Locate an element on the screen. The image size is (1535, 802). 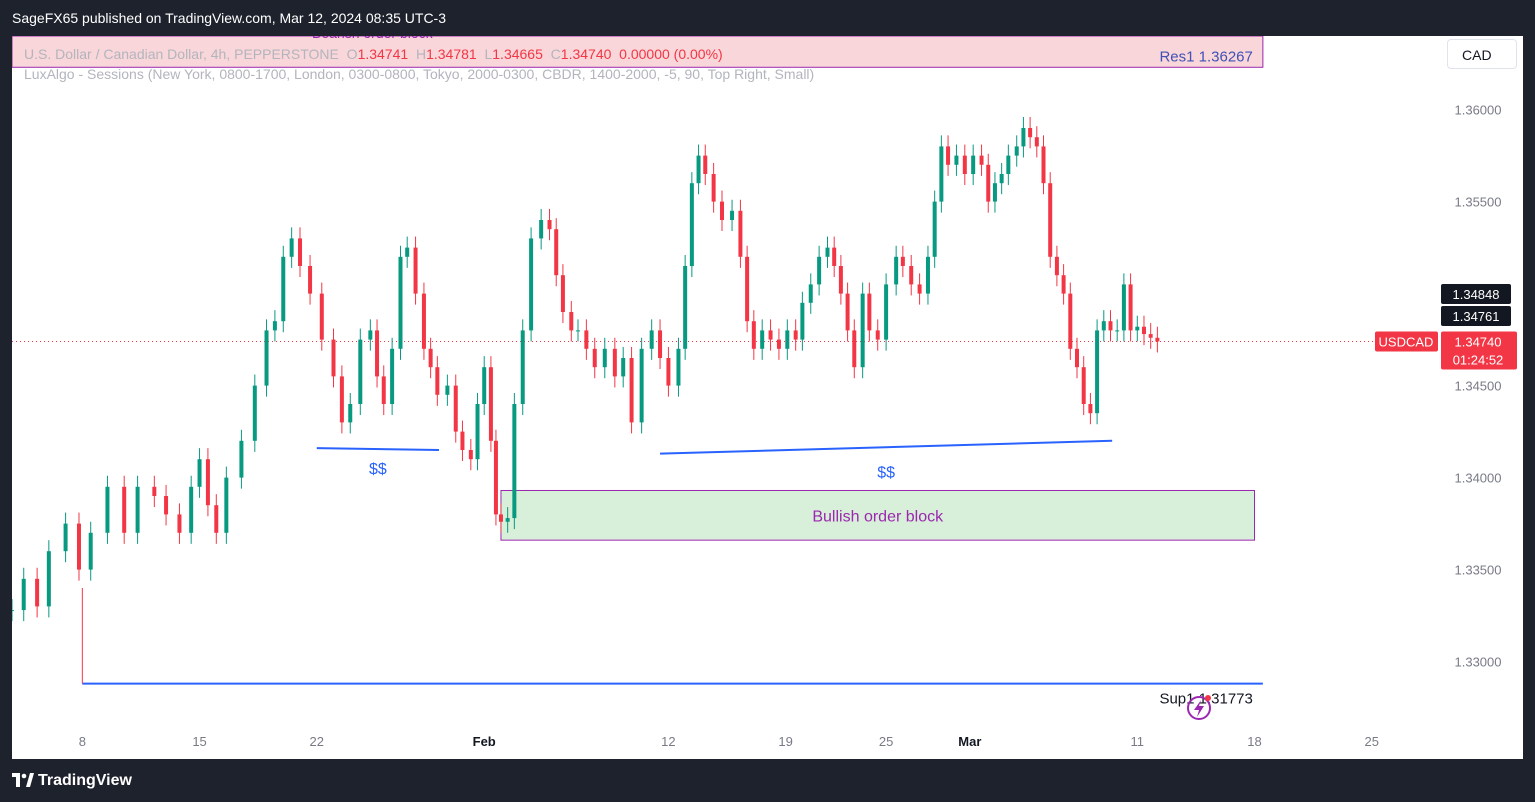
low-value: 1.34665 is located at coordinates (517, 54).